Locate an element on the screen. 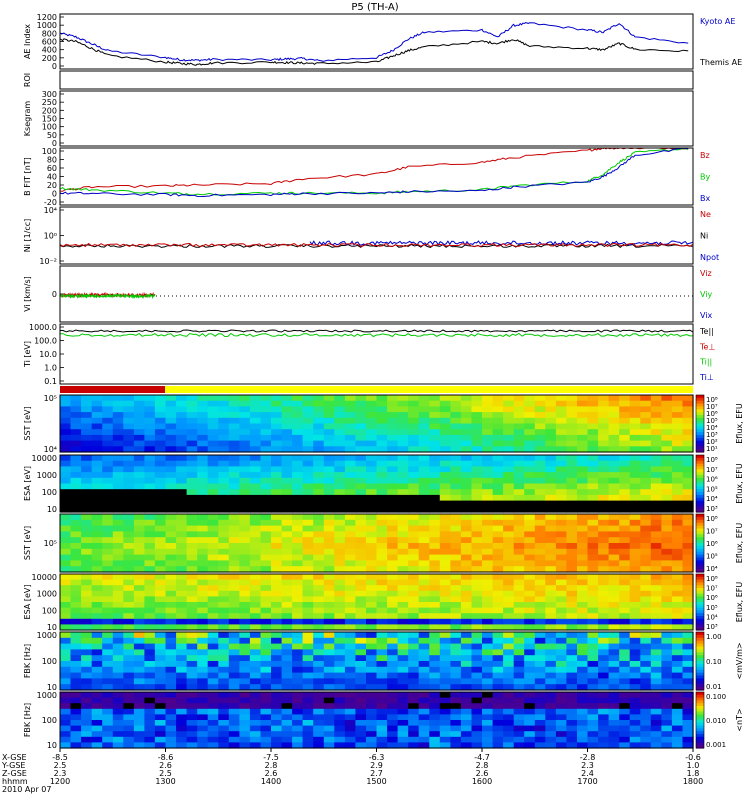 This screenshot has height=800, width=750. colorbar-tick-esa_i: 10³ is located at coordinates (712, 627).